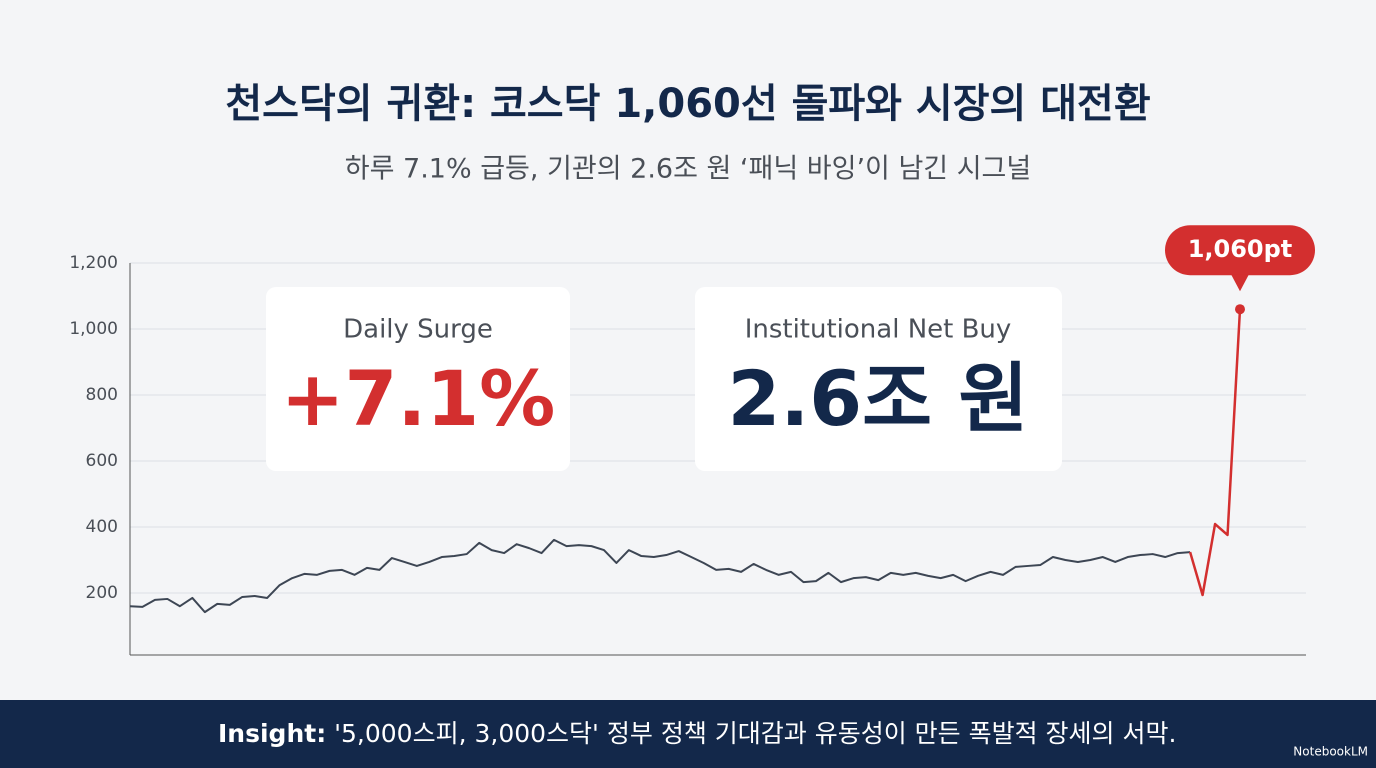  What do you see at coordinates (418, 398) in the screenshot?
I see `card-value: +7.1%` at bounding box center [418, 398].